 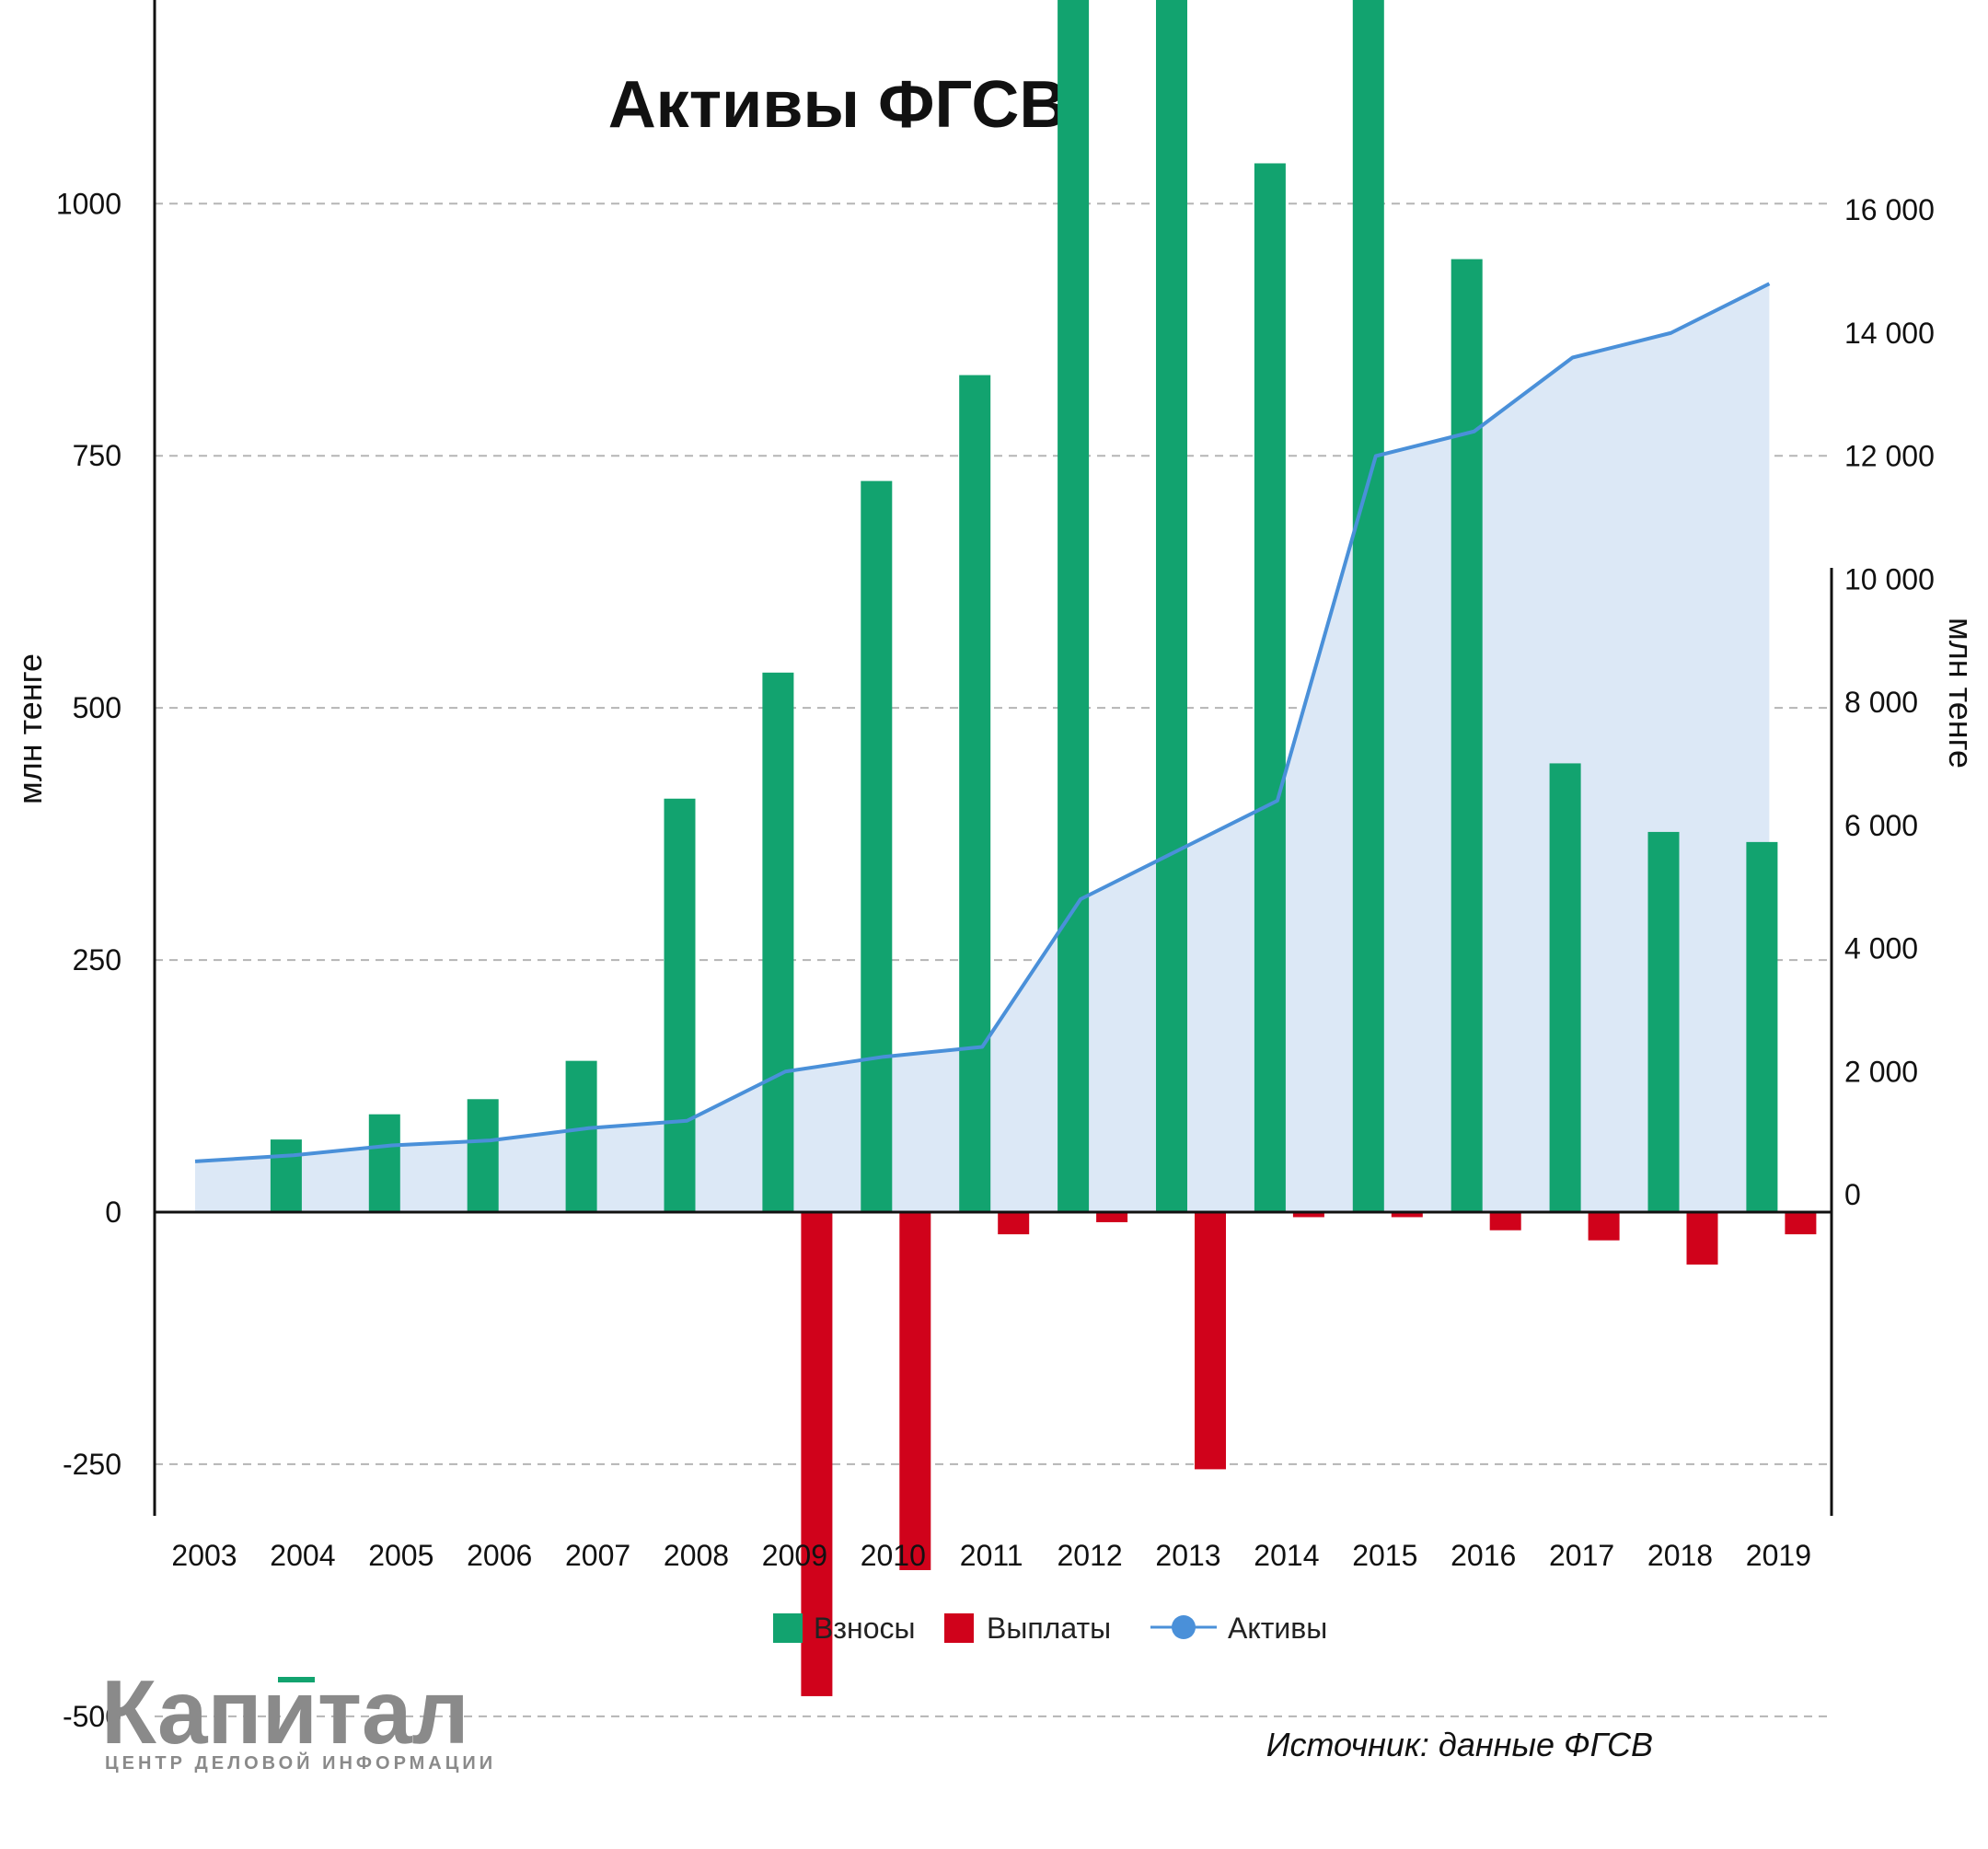 What do you see at coordinates (88, 203) in the screenshot?
I see `y-left-tick-1000: 1000` at bounding box center [88, 203].